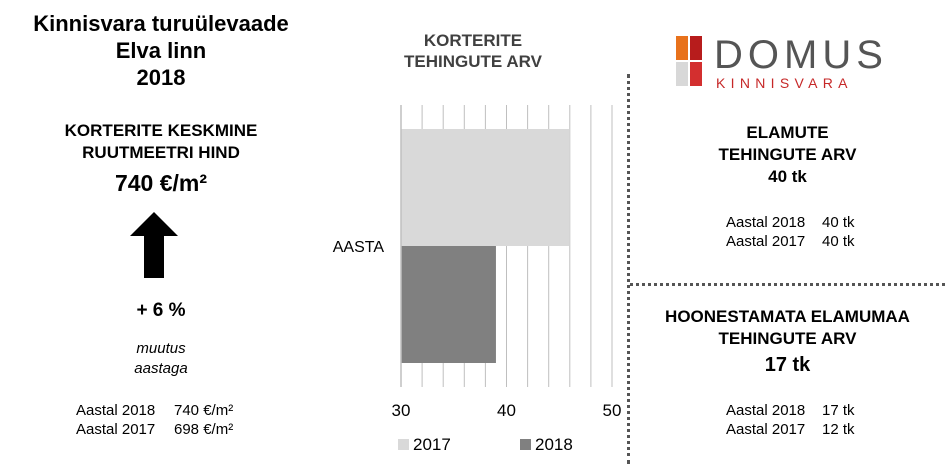 The height and width of the screenshot is (464, 945). What do you see at coordinates (787, 365) in the screenshot?
I see `land-value: 17 tk` at bounding box center [787, 365].